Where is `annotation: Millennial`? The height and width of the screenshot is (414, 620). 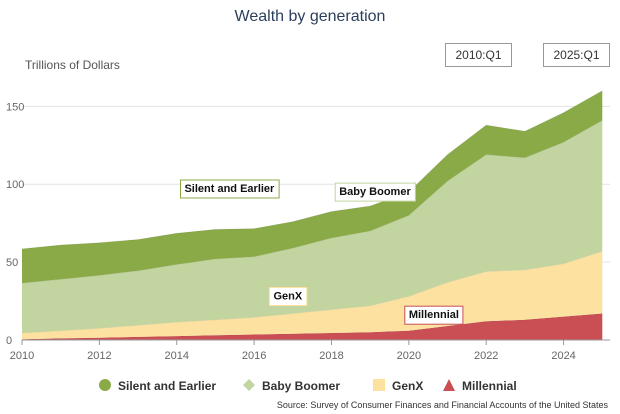
annotation: Millennial is located at coordinates (434, 315).